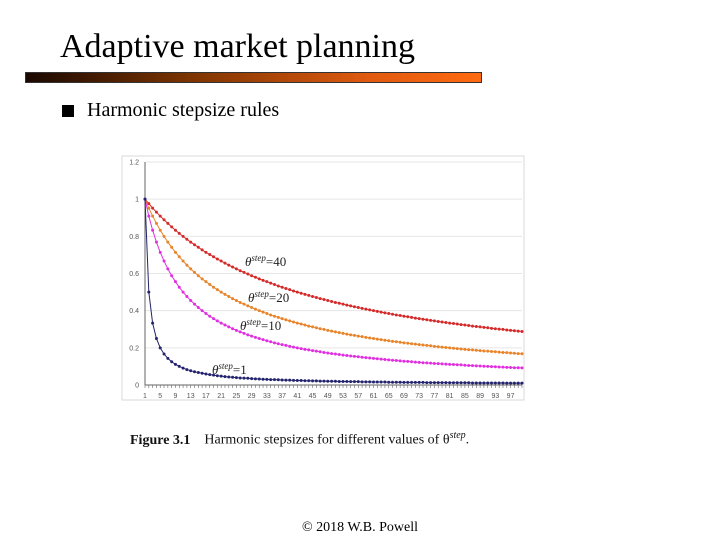 This screenshot has height=540, width=720. I want to click on bullet-text: Harmonic stepsize rules, so click(183, 110).